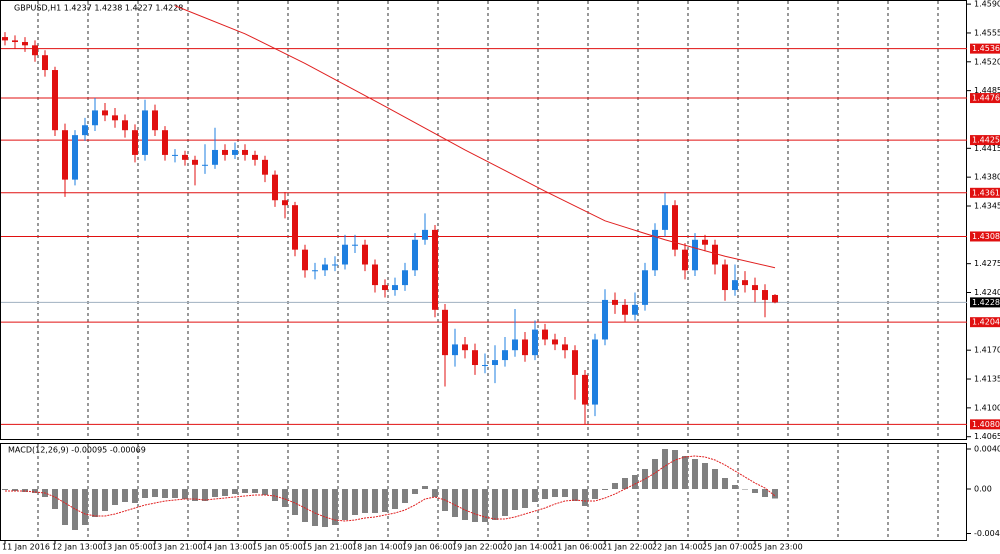 This screenshot has width=1000, height=554. Describe the element at coordinates (987, 263) in the screenshot. I see `y-tick-label: 1.4275` at that location.